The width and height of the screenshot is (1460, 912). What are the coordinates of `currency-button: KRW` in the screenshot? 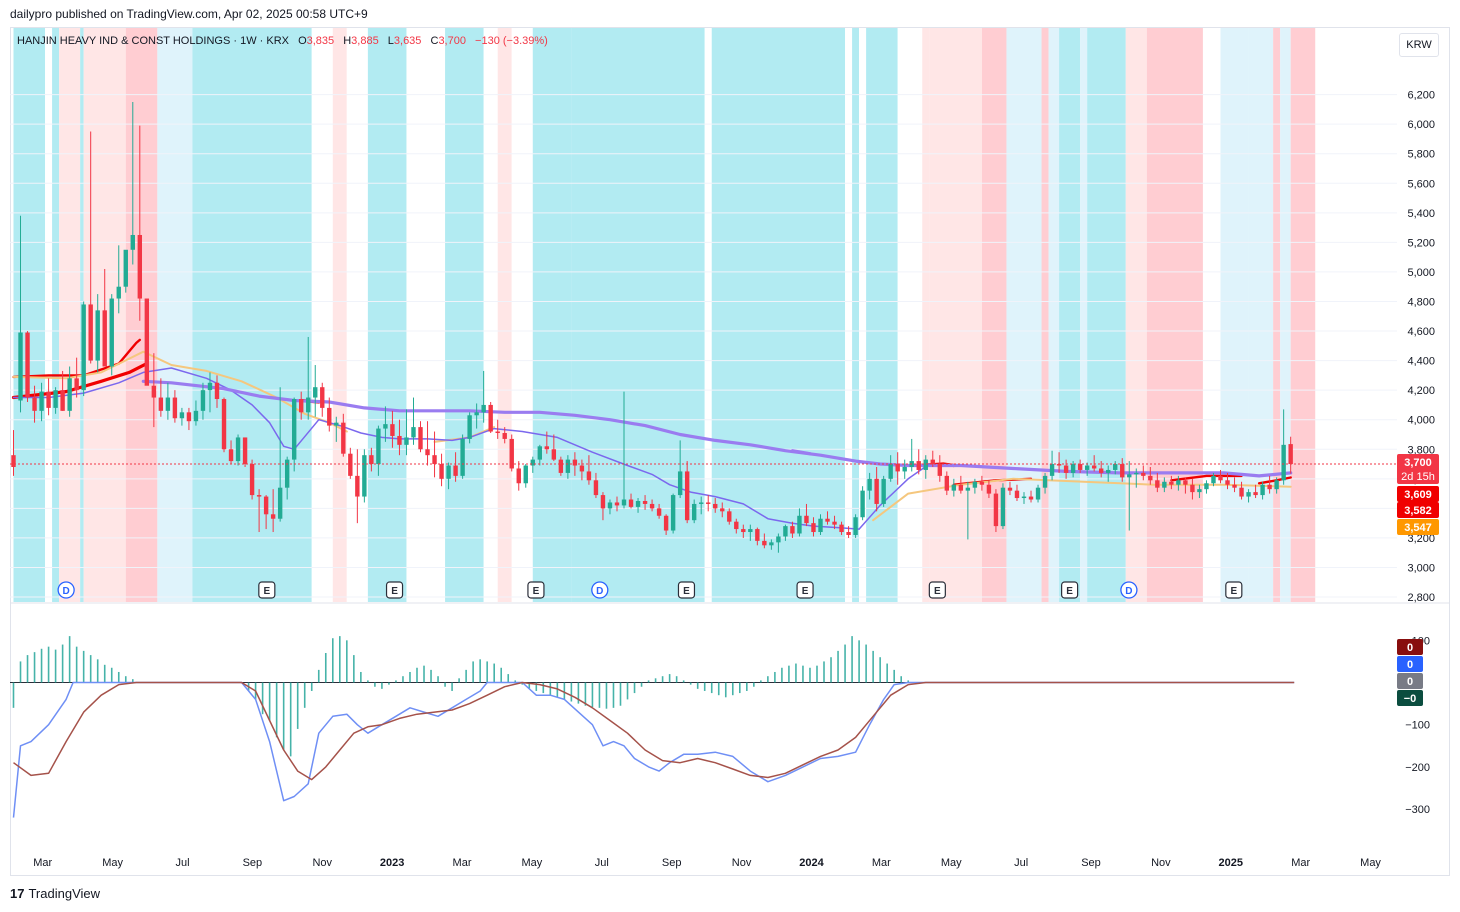 It's located at (1419, 45).